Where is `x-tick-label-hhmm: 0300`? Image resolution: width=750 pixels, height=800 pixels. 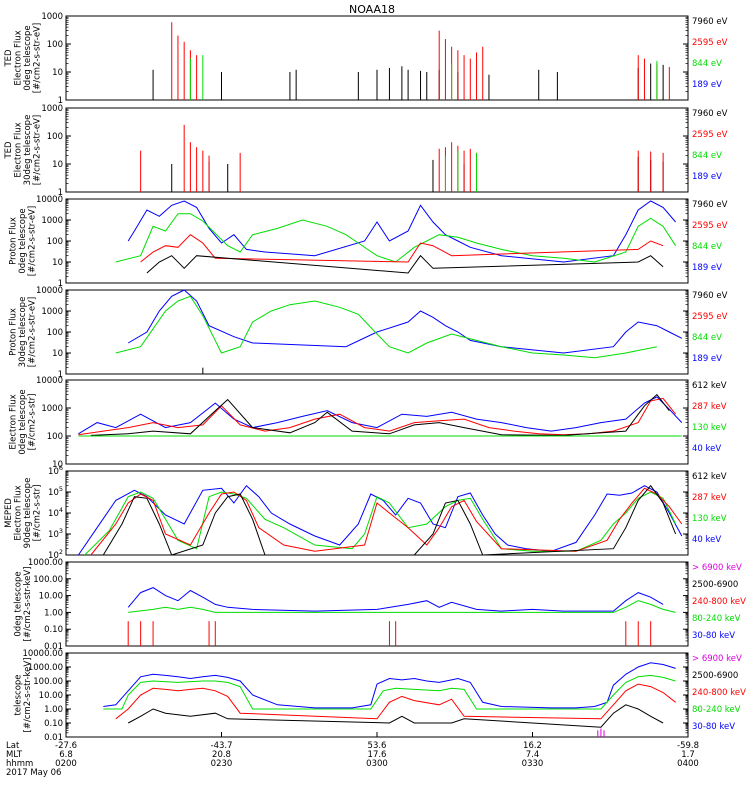
x-tick-label-hhmm: 0300 is located at coordinates (377, 764).